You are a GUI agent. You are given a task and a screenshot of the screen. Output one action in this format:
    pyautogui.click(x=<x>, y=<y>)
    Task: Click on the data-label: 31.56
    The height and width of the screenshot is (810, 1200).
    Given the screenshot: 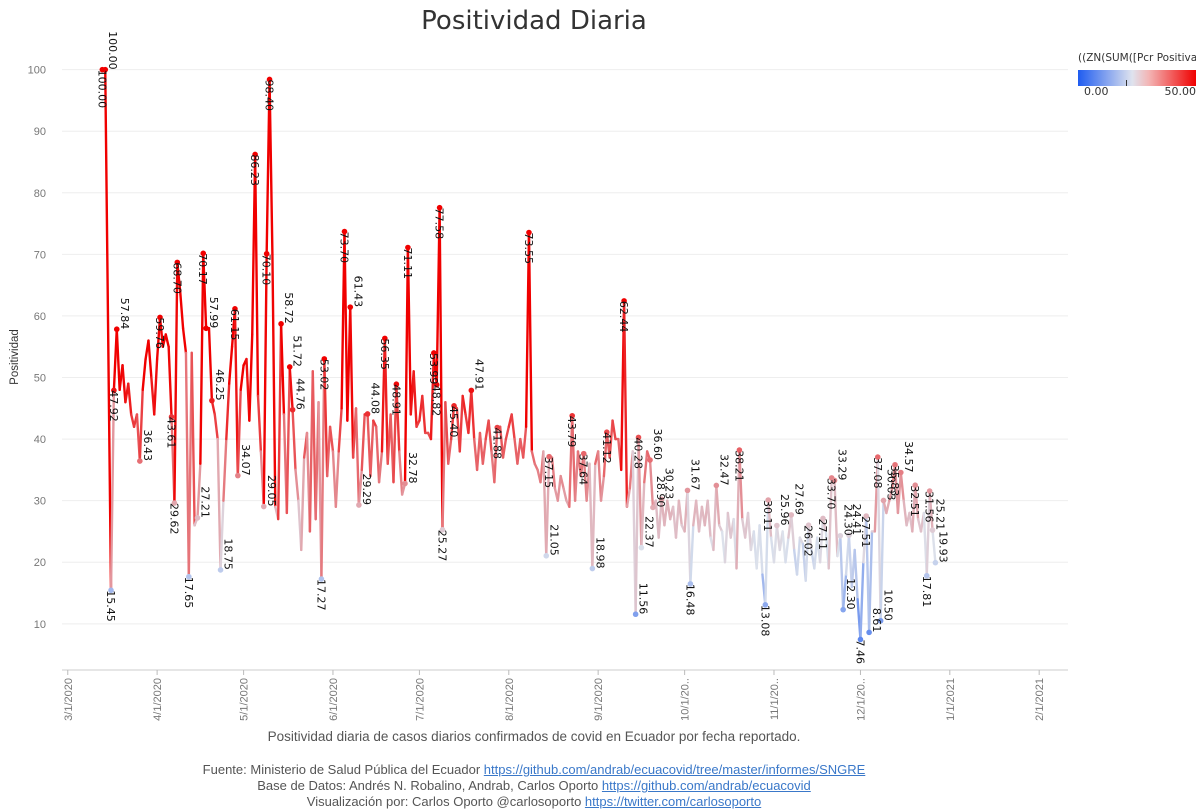 What is the action you would take?
    pyautogui.click(x=929, y=506)
    